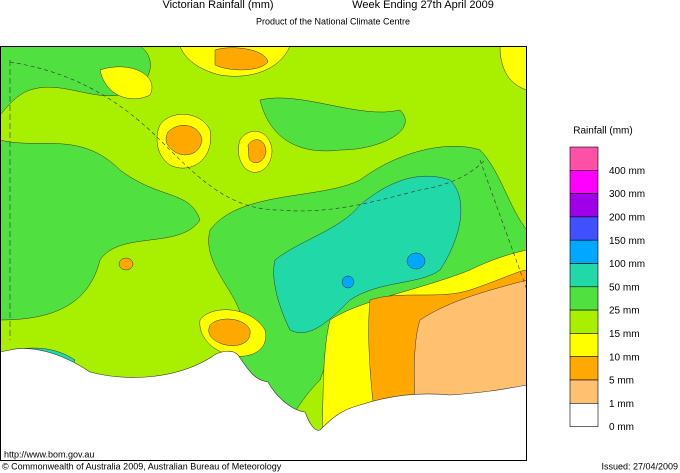  Describe the element at coordinates (49, 454) in the screenshot. I see `footer-url: http://www.bom.gov.au` at that location.